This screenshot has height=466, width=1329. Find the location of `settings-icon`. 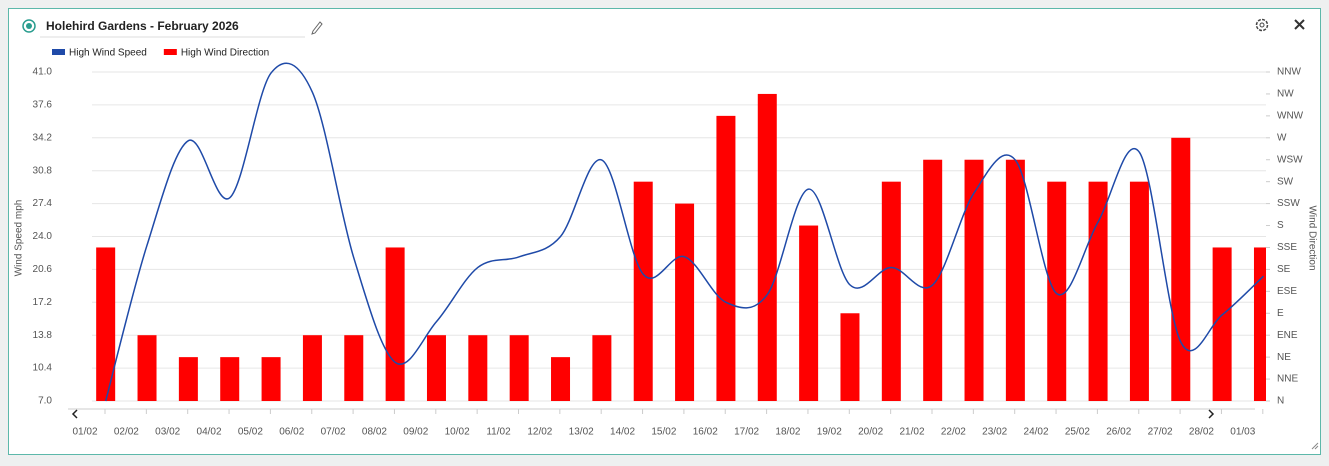

settings-icon is located at coordinates (1262, 25).